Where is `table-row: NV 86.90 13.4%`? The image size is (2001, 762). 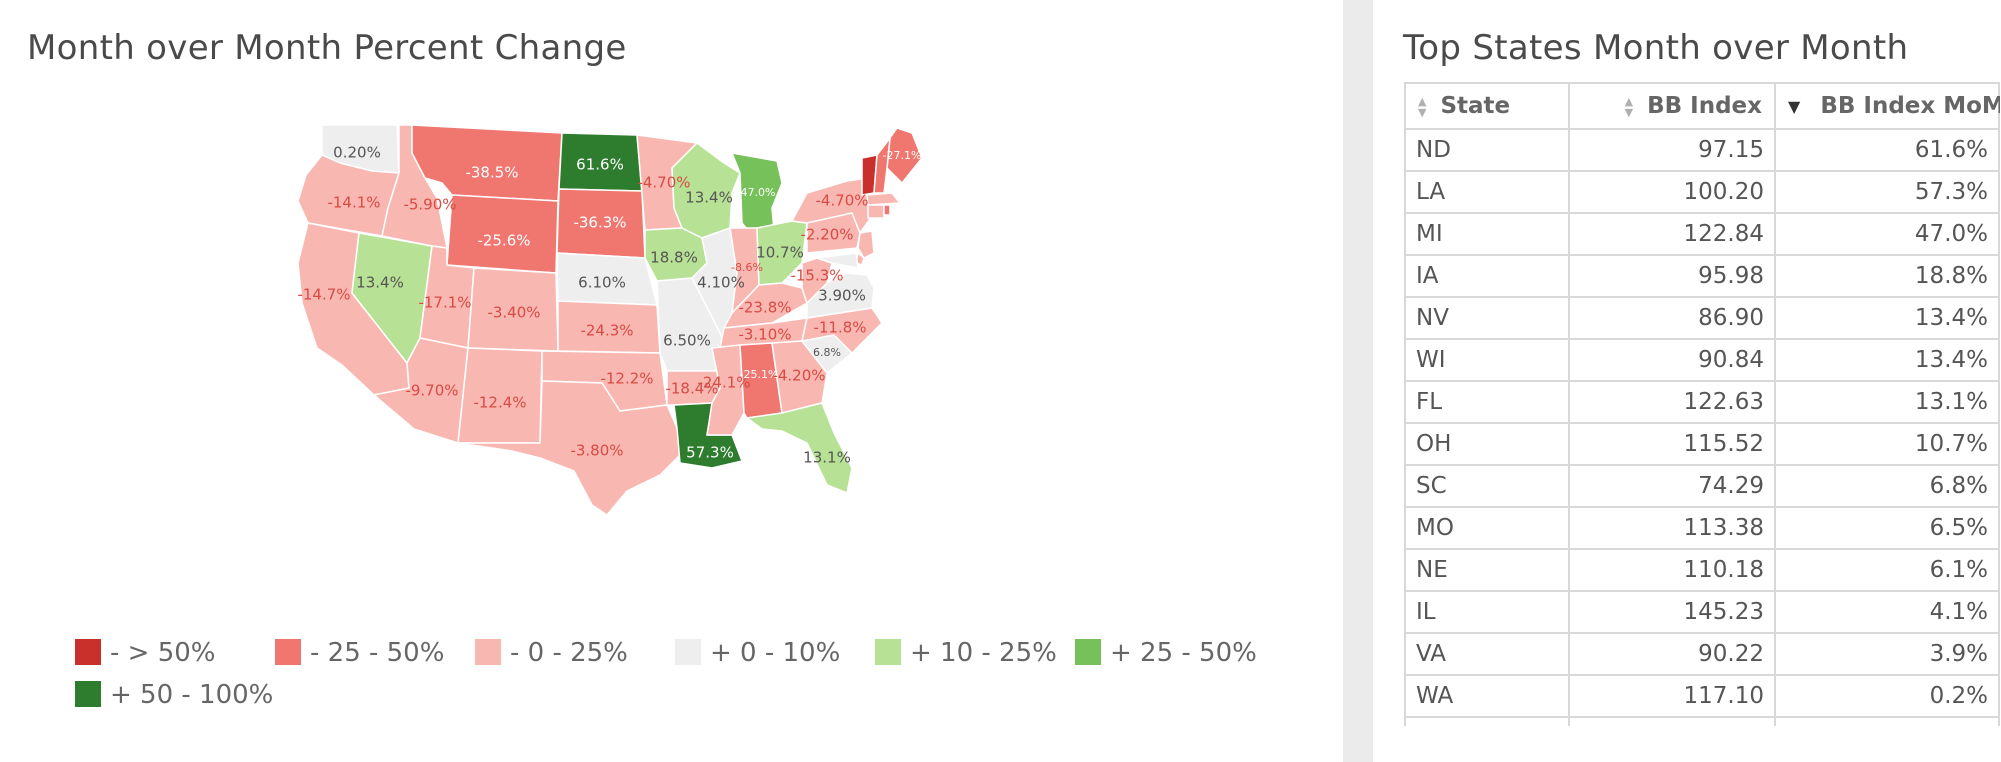
table-row: NV 86.90 13.4% is located at coordinates (1702, 318).